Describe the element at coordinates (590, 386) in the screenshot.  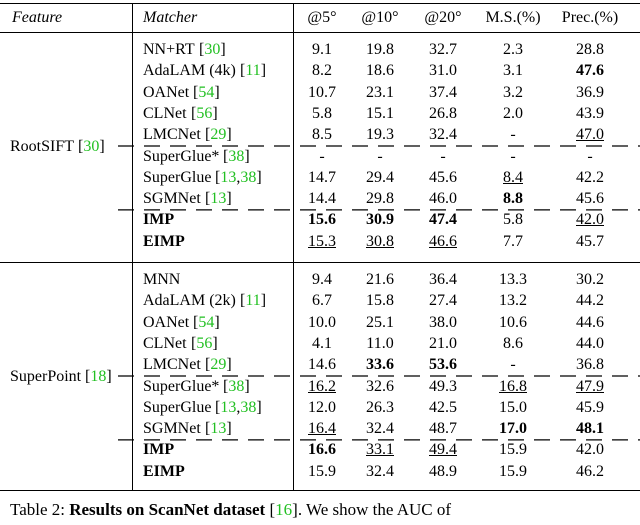
I see `cell: 47.9` at that location.